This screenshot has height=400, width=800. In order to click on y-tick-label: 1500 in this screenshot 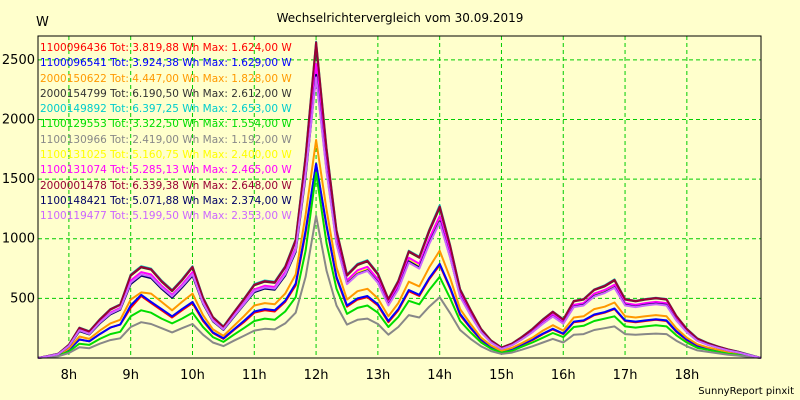, I will do `click(18, 179)`.